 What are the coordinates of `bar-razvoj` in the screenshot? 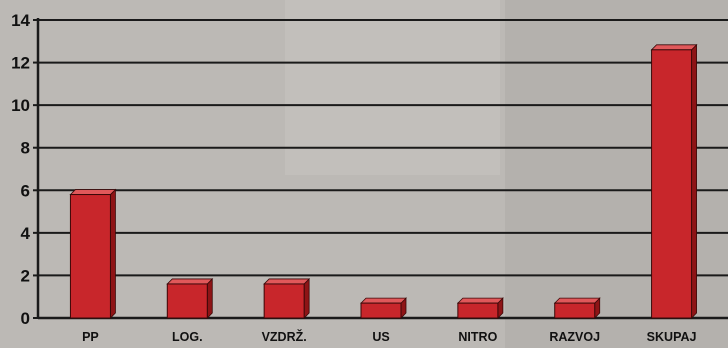 It's located at (577, 308).